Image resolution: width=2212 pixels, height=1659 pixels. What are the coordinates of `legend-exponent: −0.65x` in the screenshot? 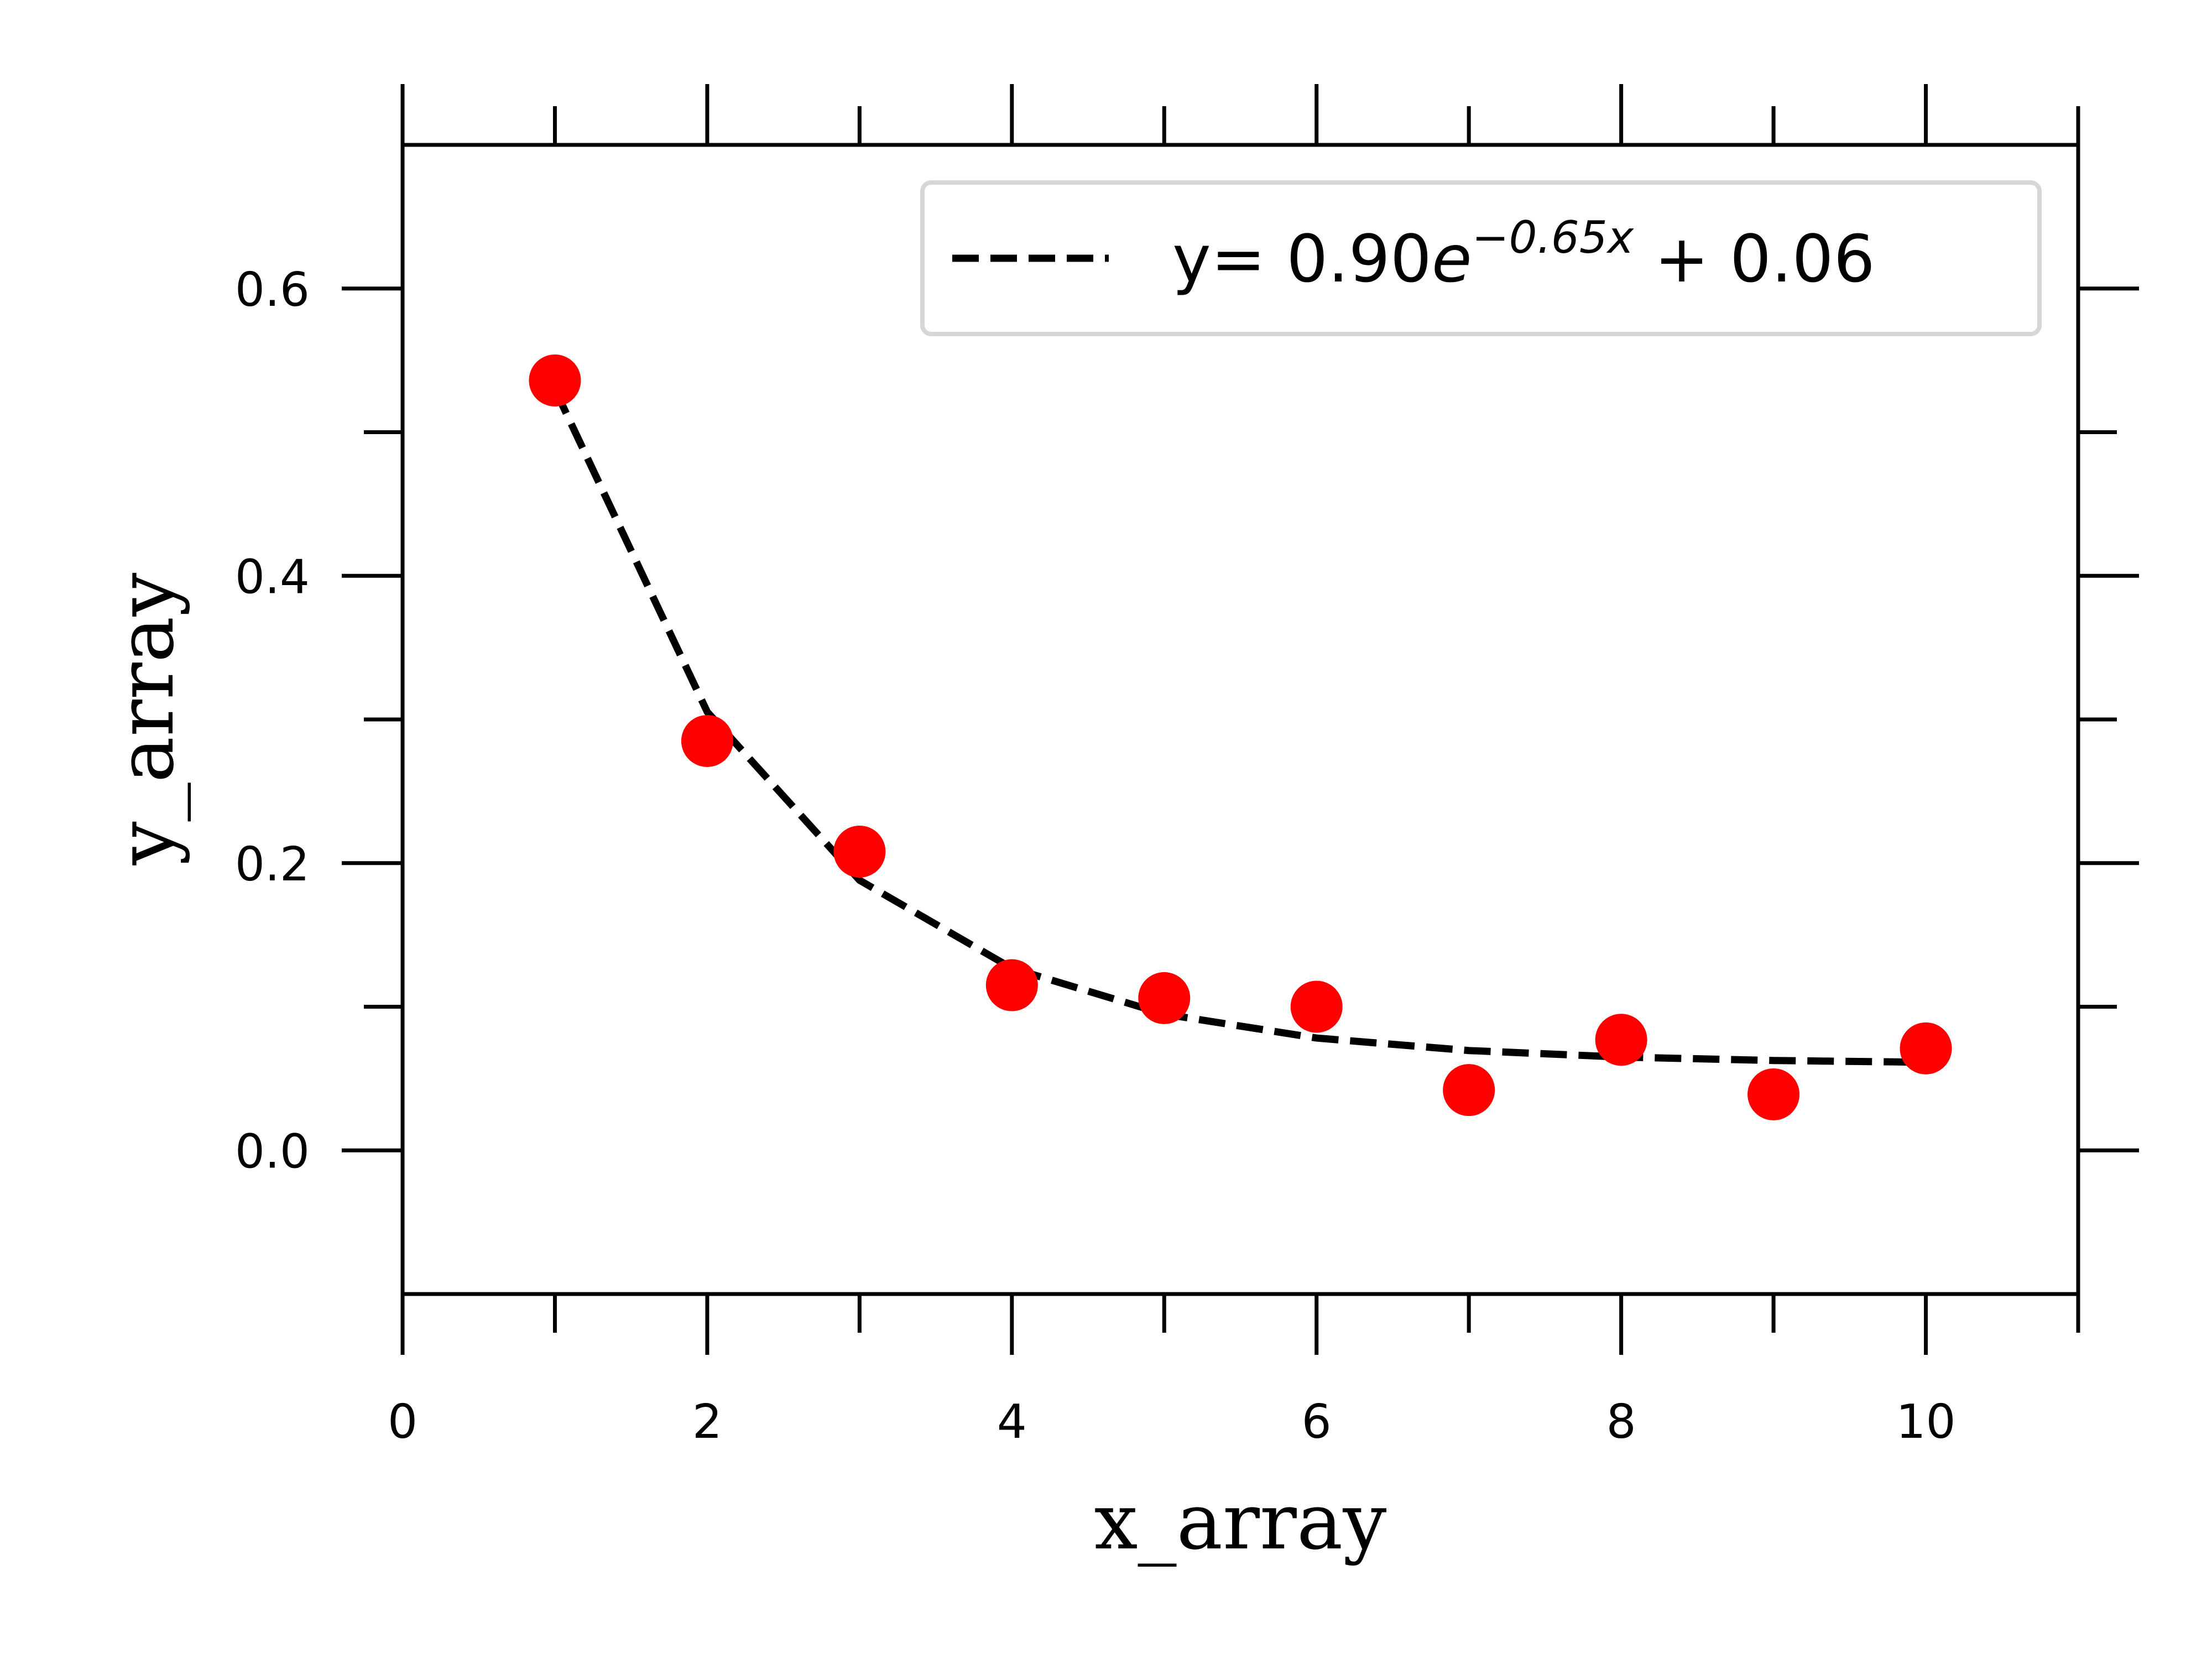 It's located at (1554, 237).